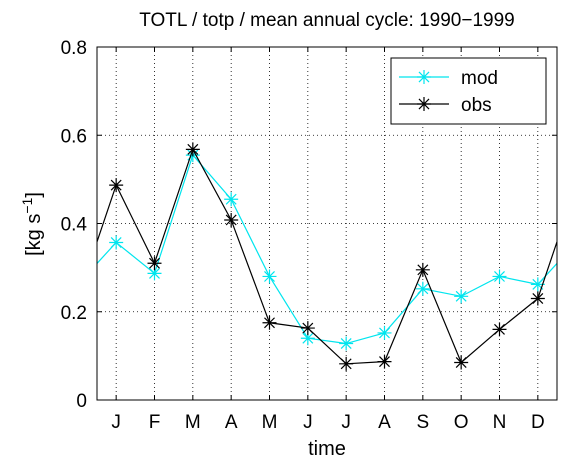  What do you see at coordinates (327, 449) in the screenshot?
I see `x-axis-label: time` at bounding box center [327, 449].